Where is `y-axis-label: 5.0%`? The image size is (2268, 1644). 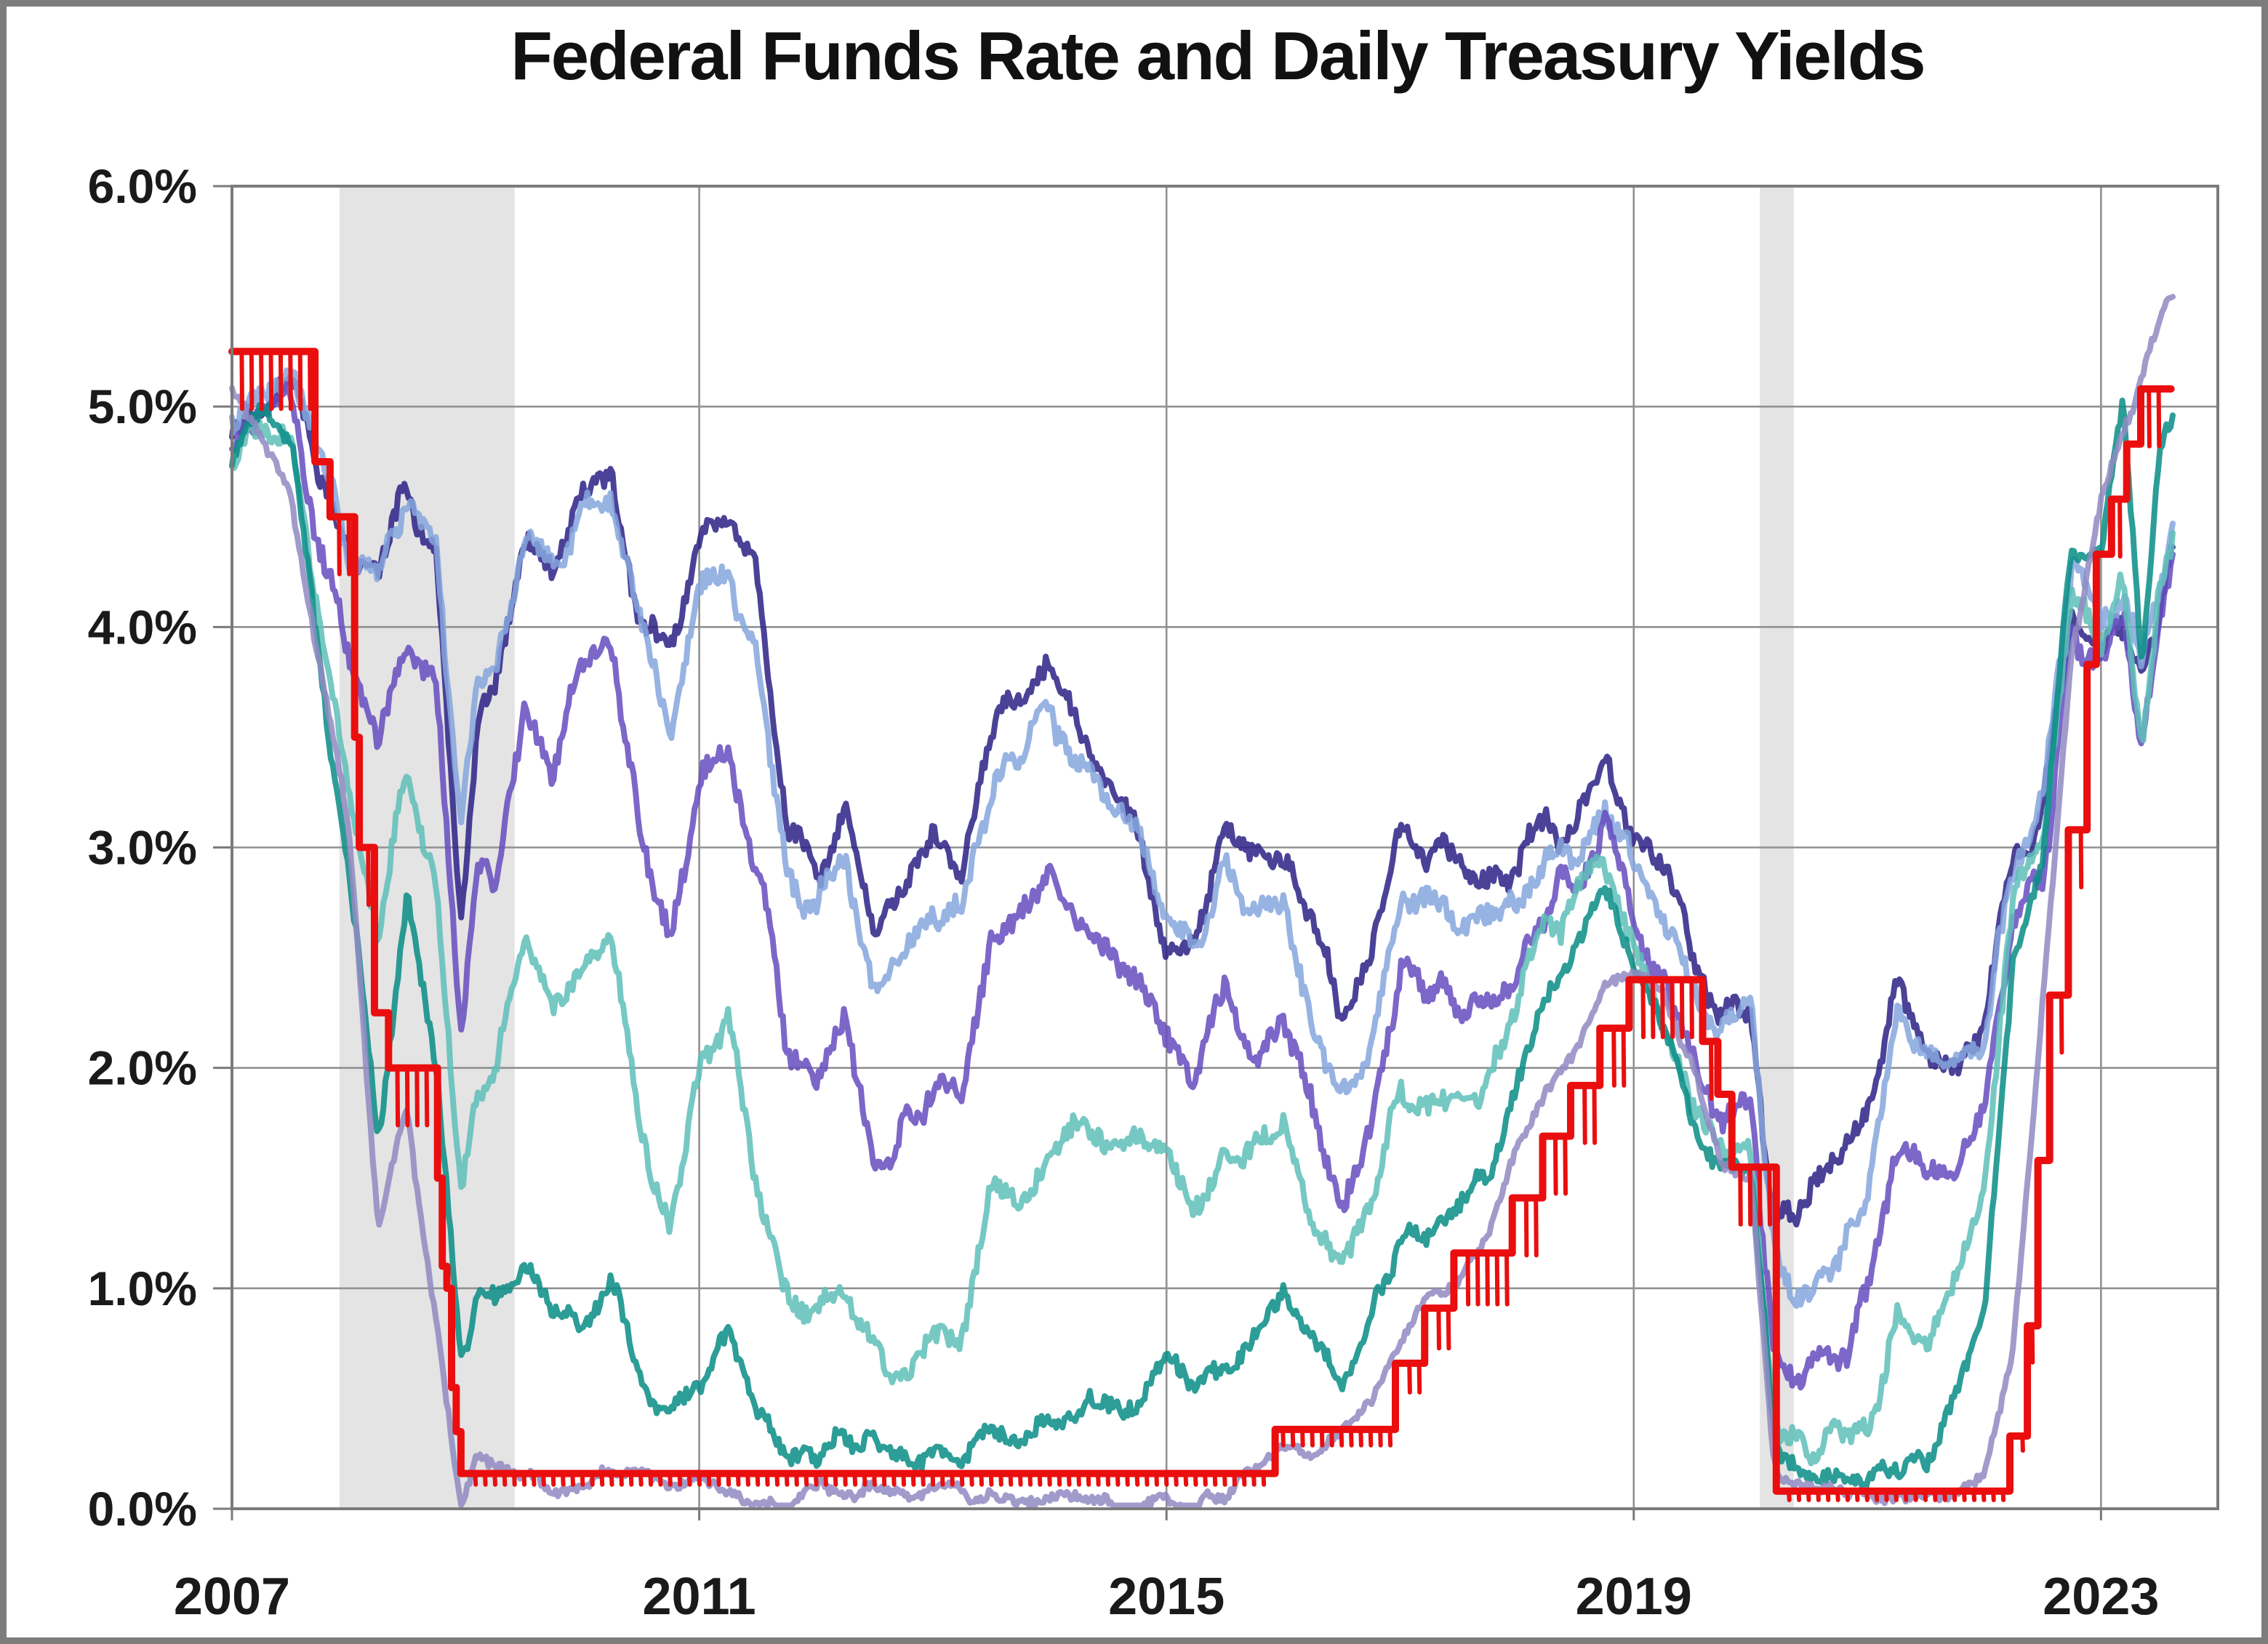
y-axis-label: 5.0% is located at coordinates (142, 406).